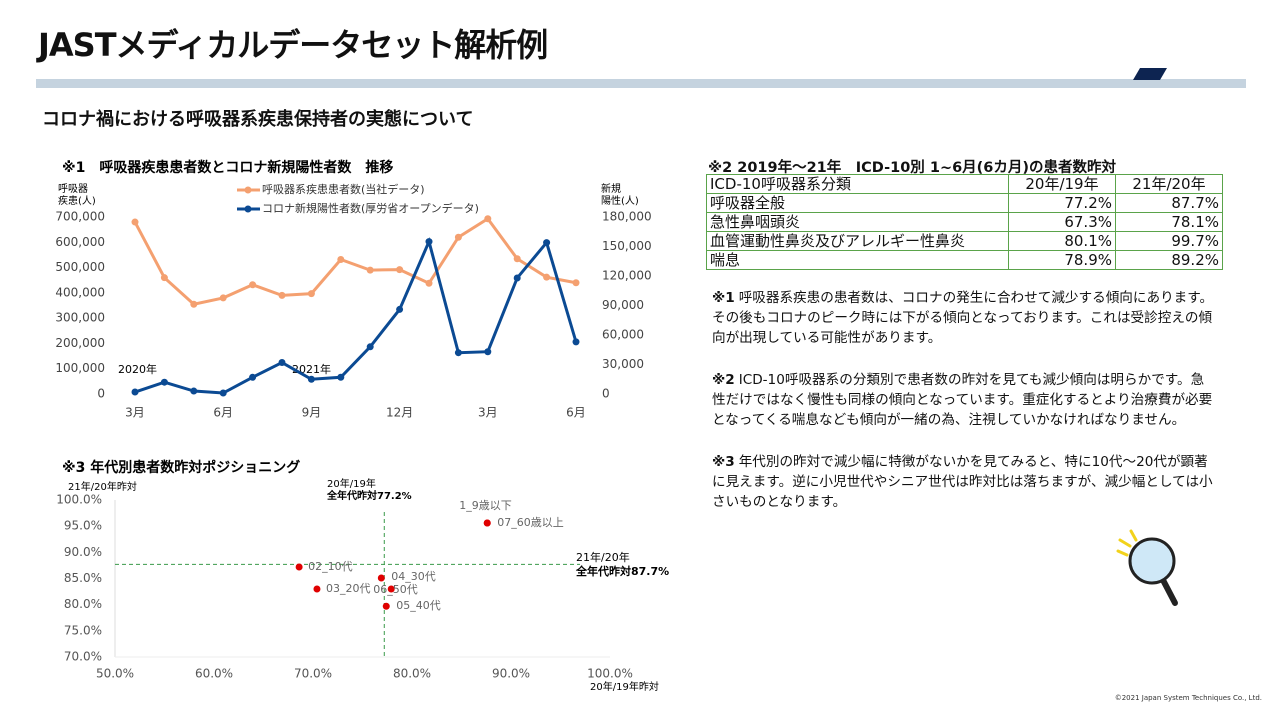  Describe the element at coordinates (1062, 222) in the screenshot. I see `table-cell: 67.3%` at that location.